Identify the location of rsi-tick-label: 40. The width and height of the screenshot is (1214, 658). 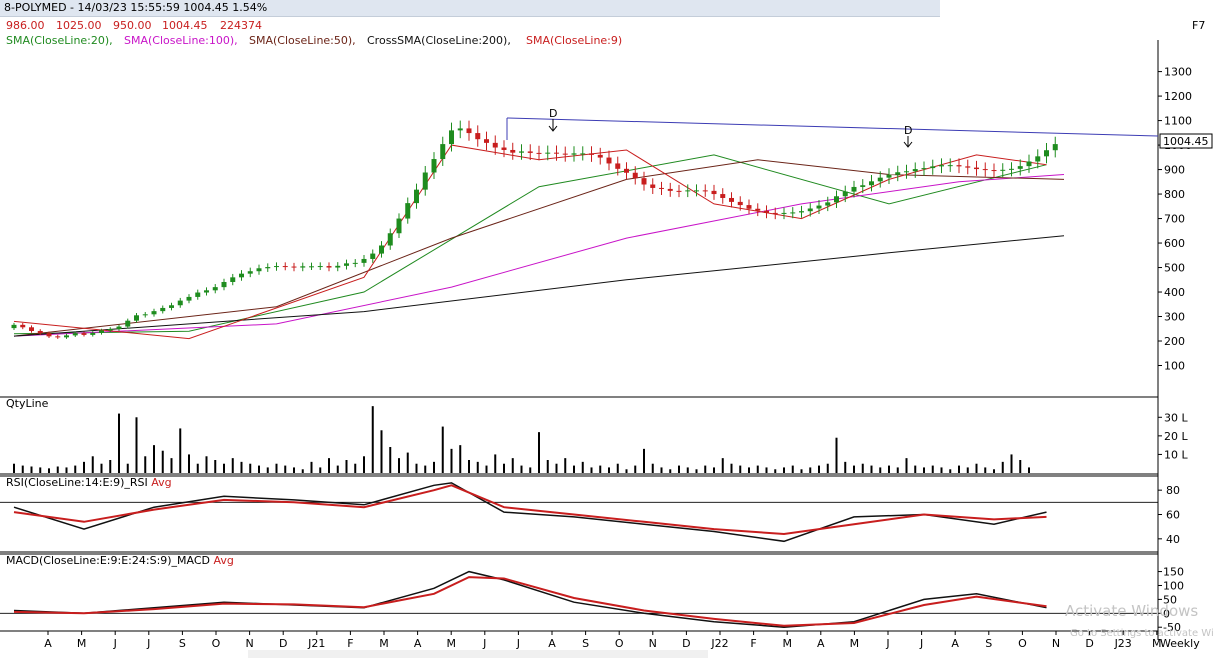
(1173, 539).